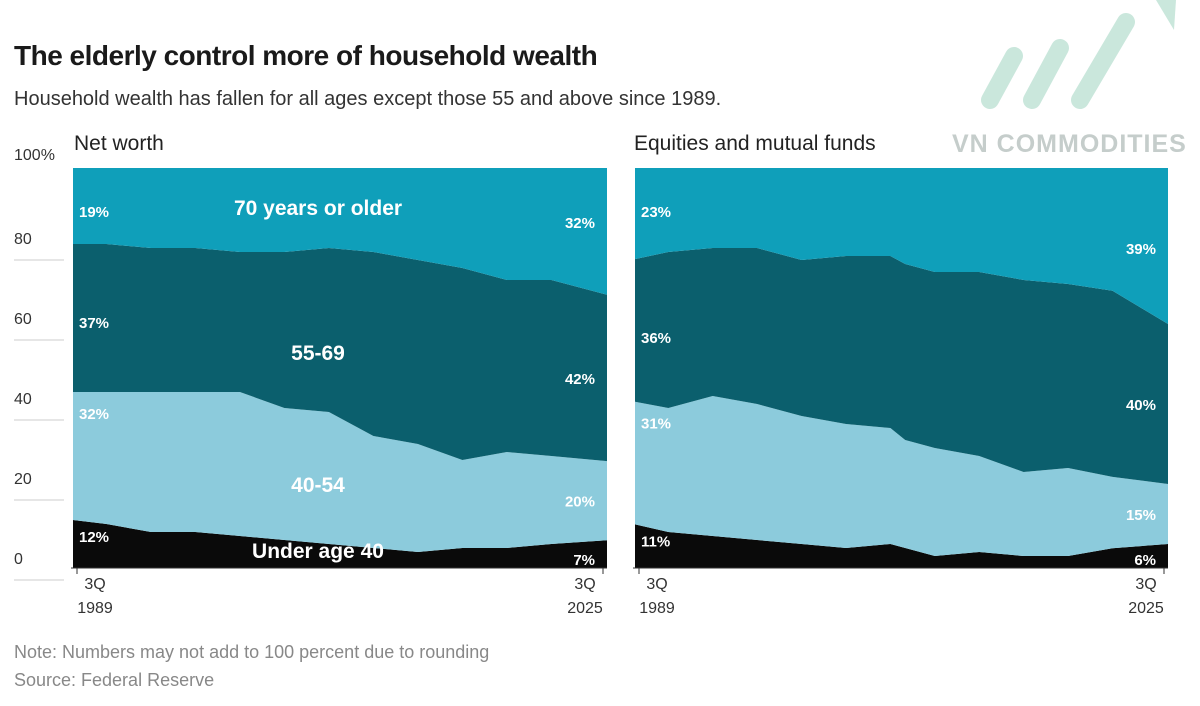 Image resolution: width=1200 pixels, height=706 pixels. Describe the element at coordinates (119, 143) in the screenshot. I see `panel-title: Net worth` at that location.